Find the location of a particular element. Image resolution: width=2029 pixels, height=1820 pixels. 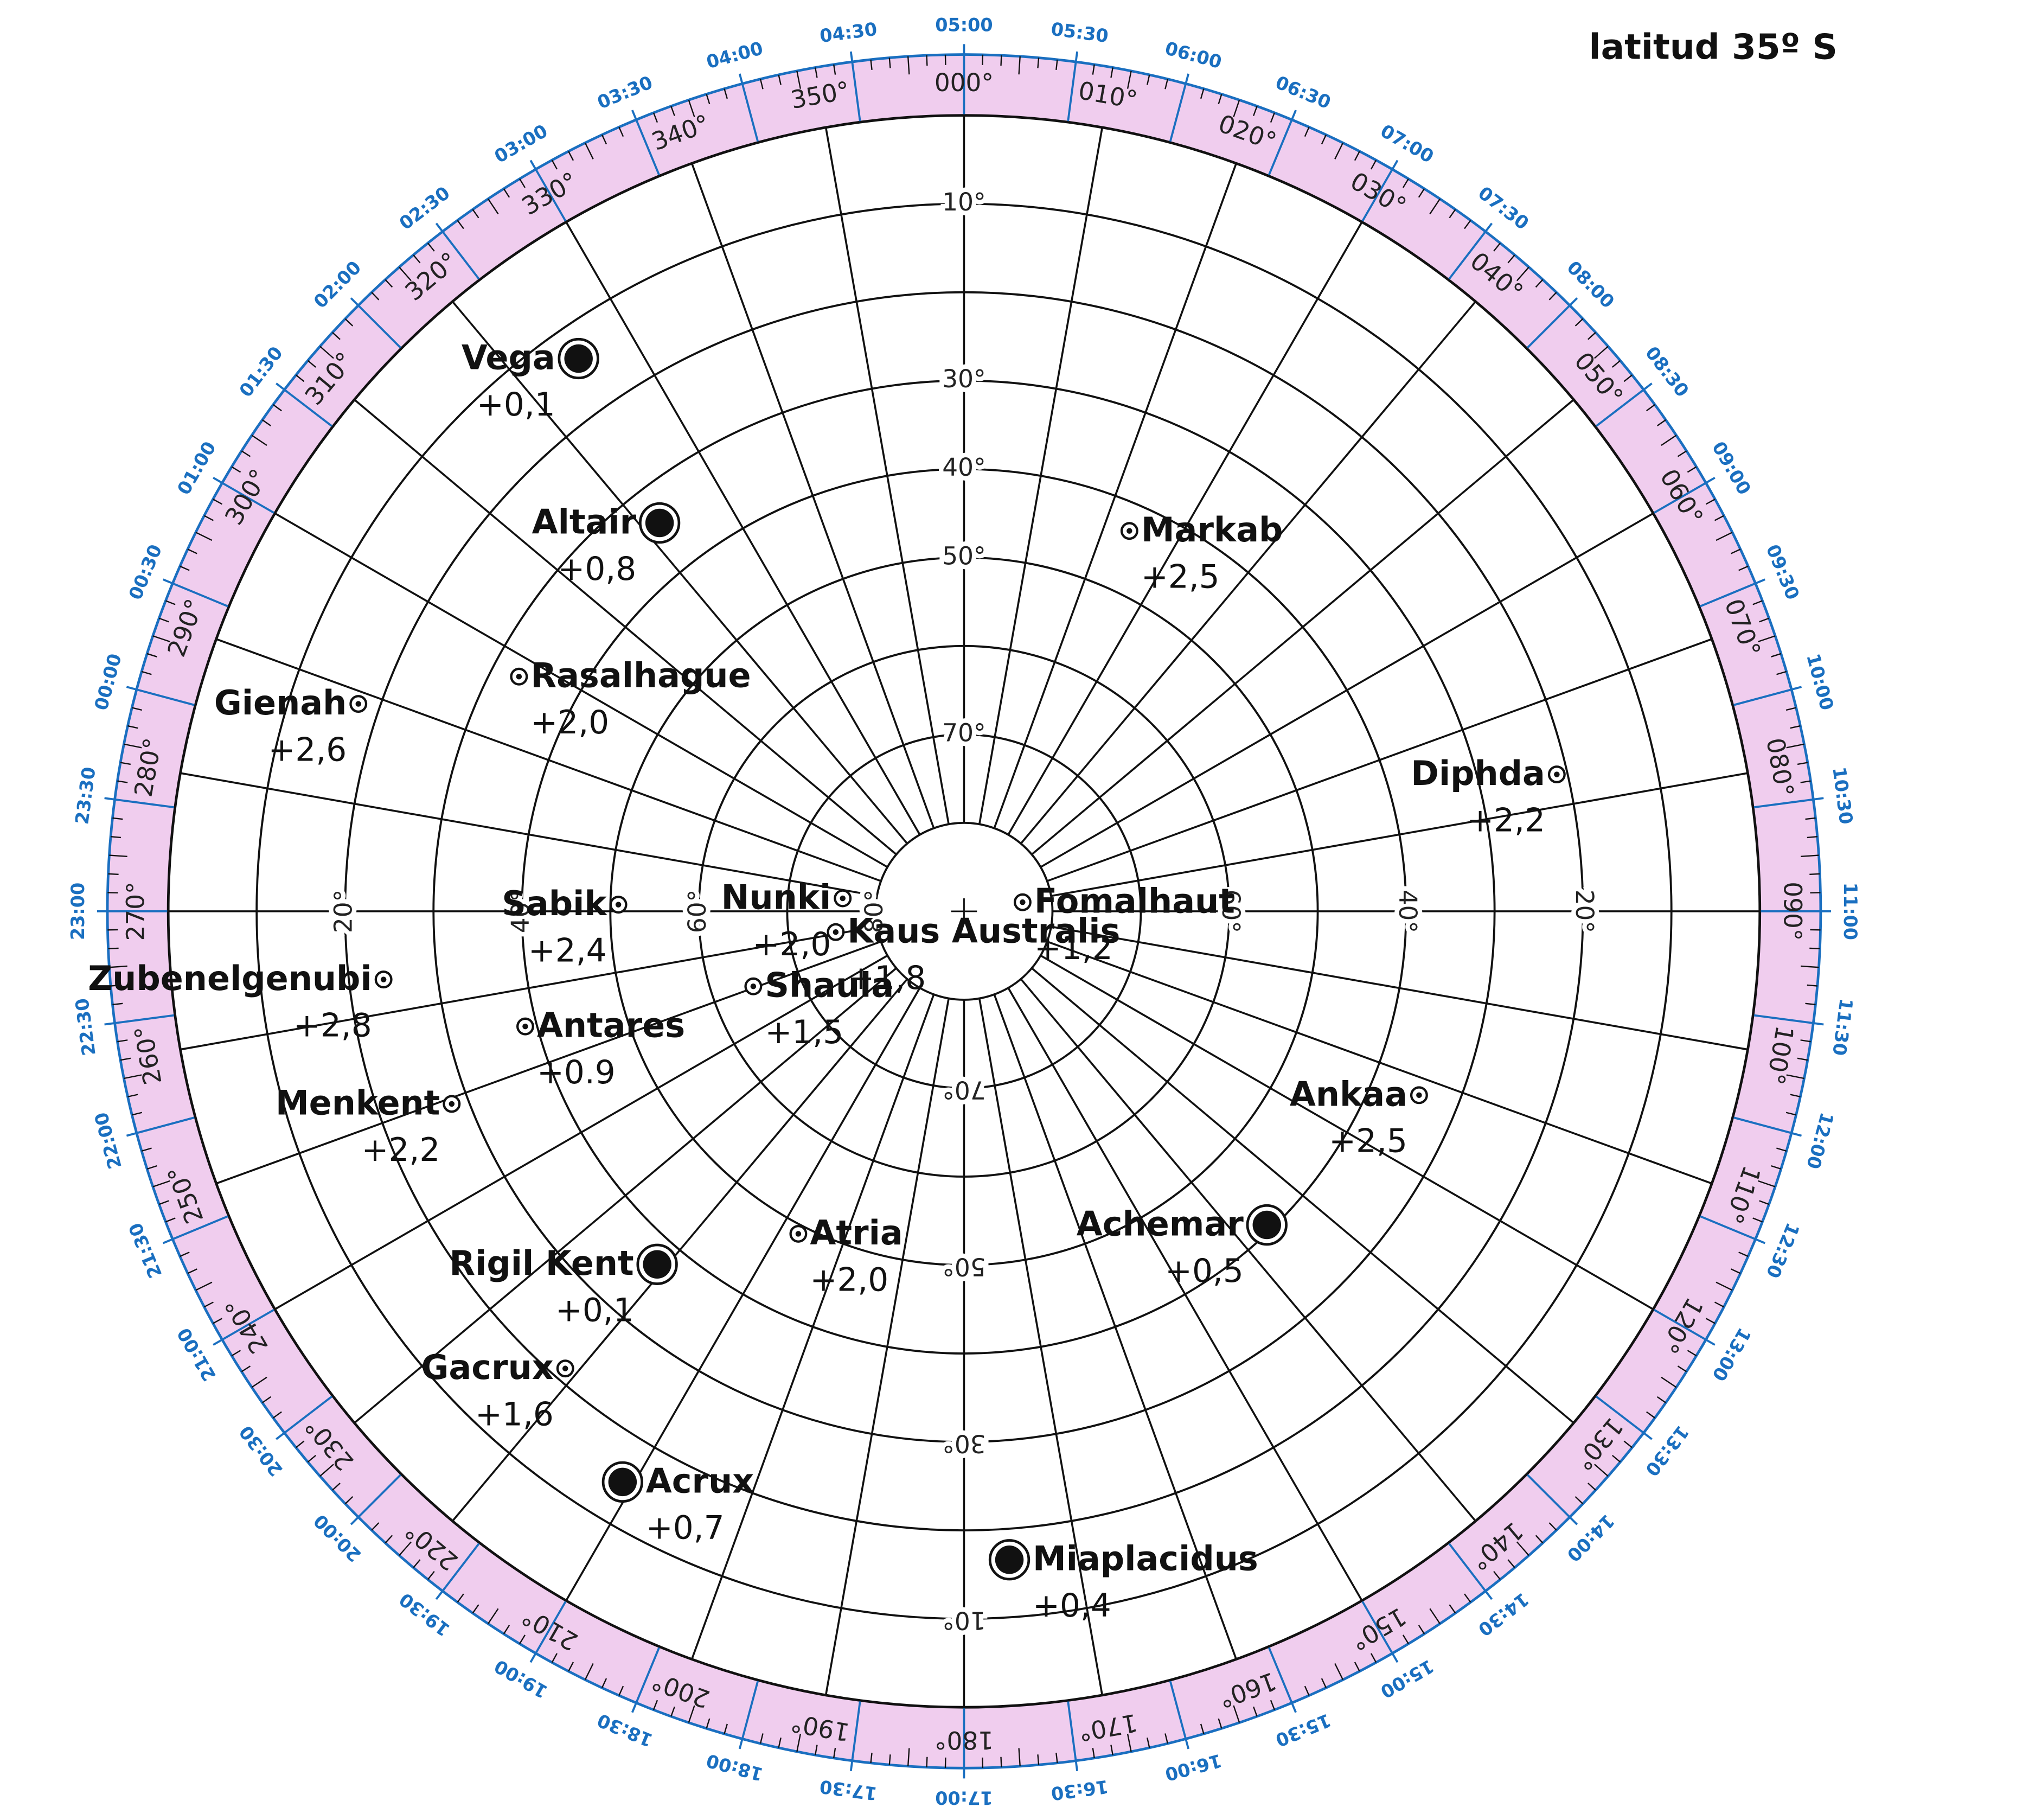

time-label: 09:00 is located at coordinates (1732, 468).